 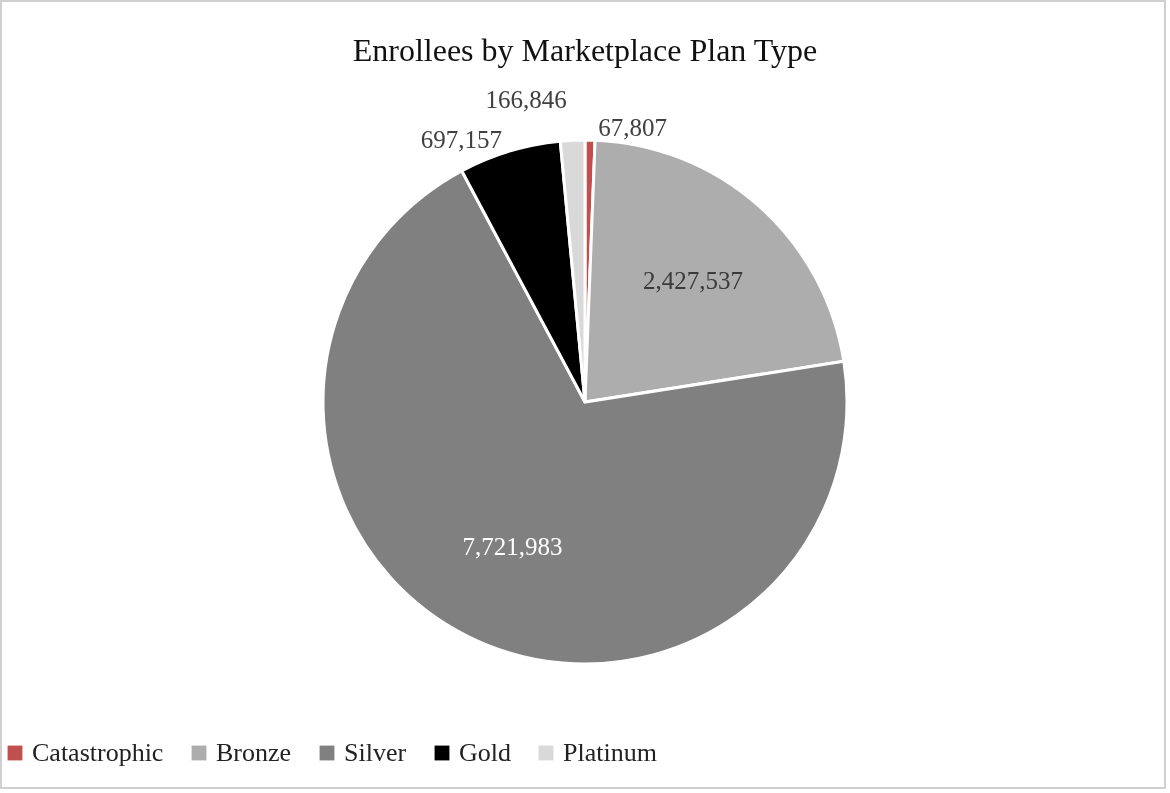 I want to click on legend-label: Platinum, so click(x=610, y=752).